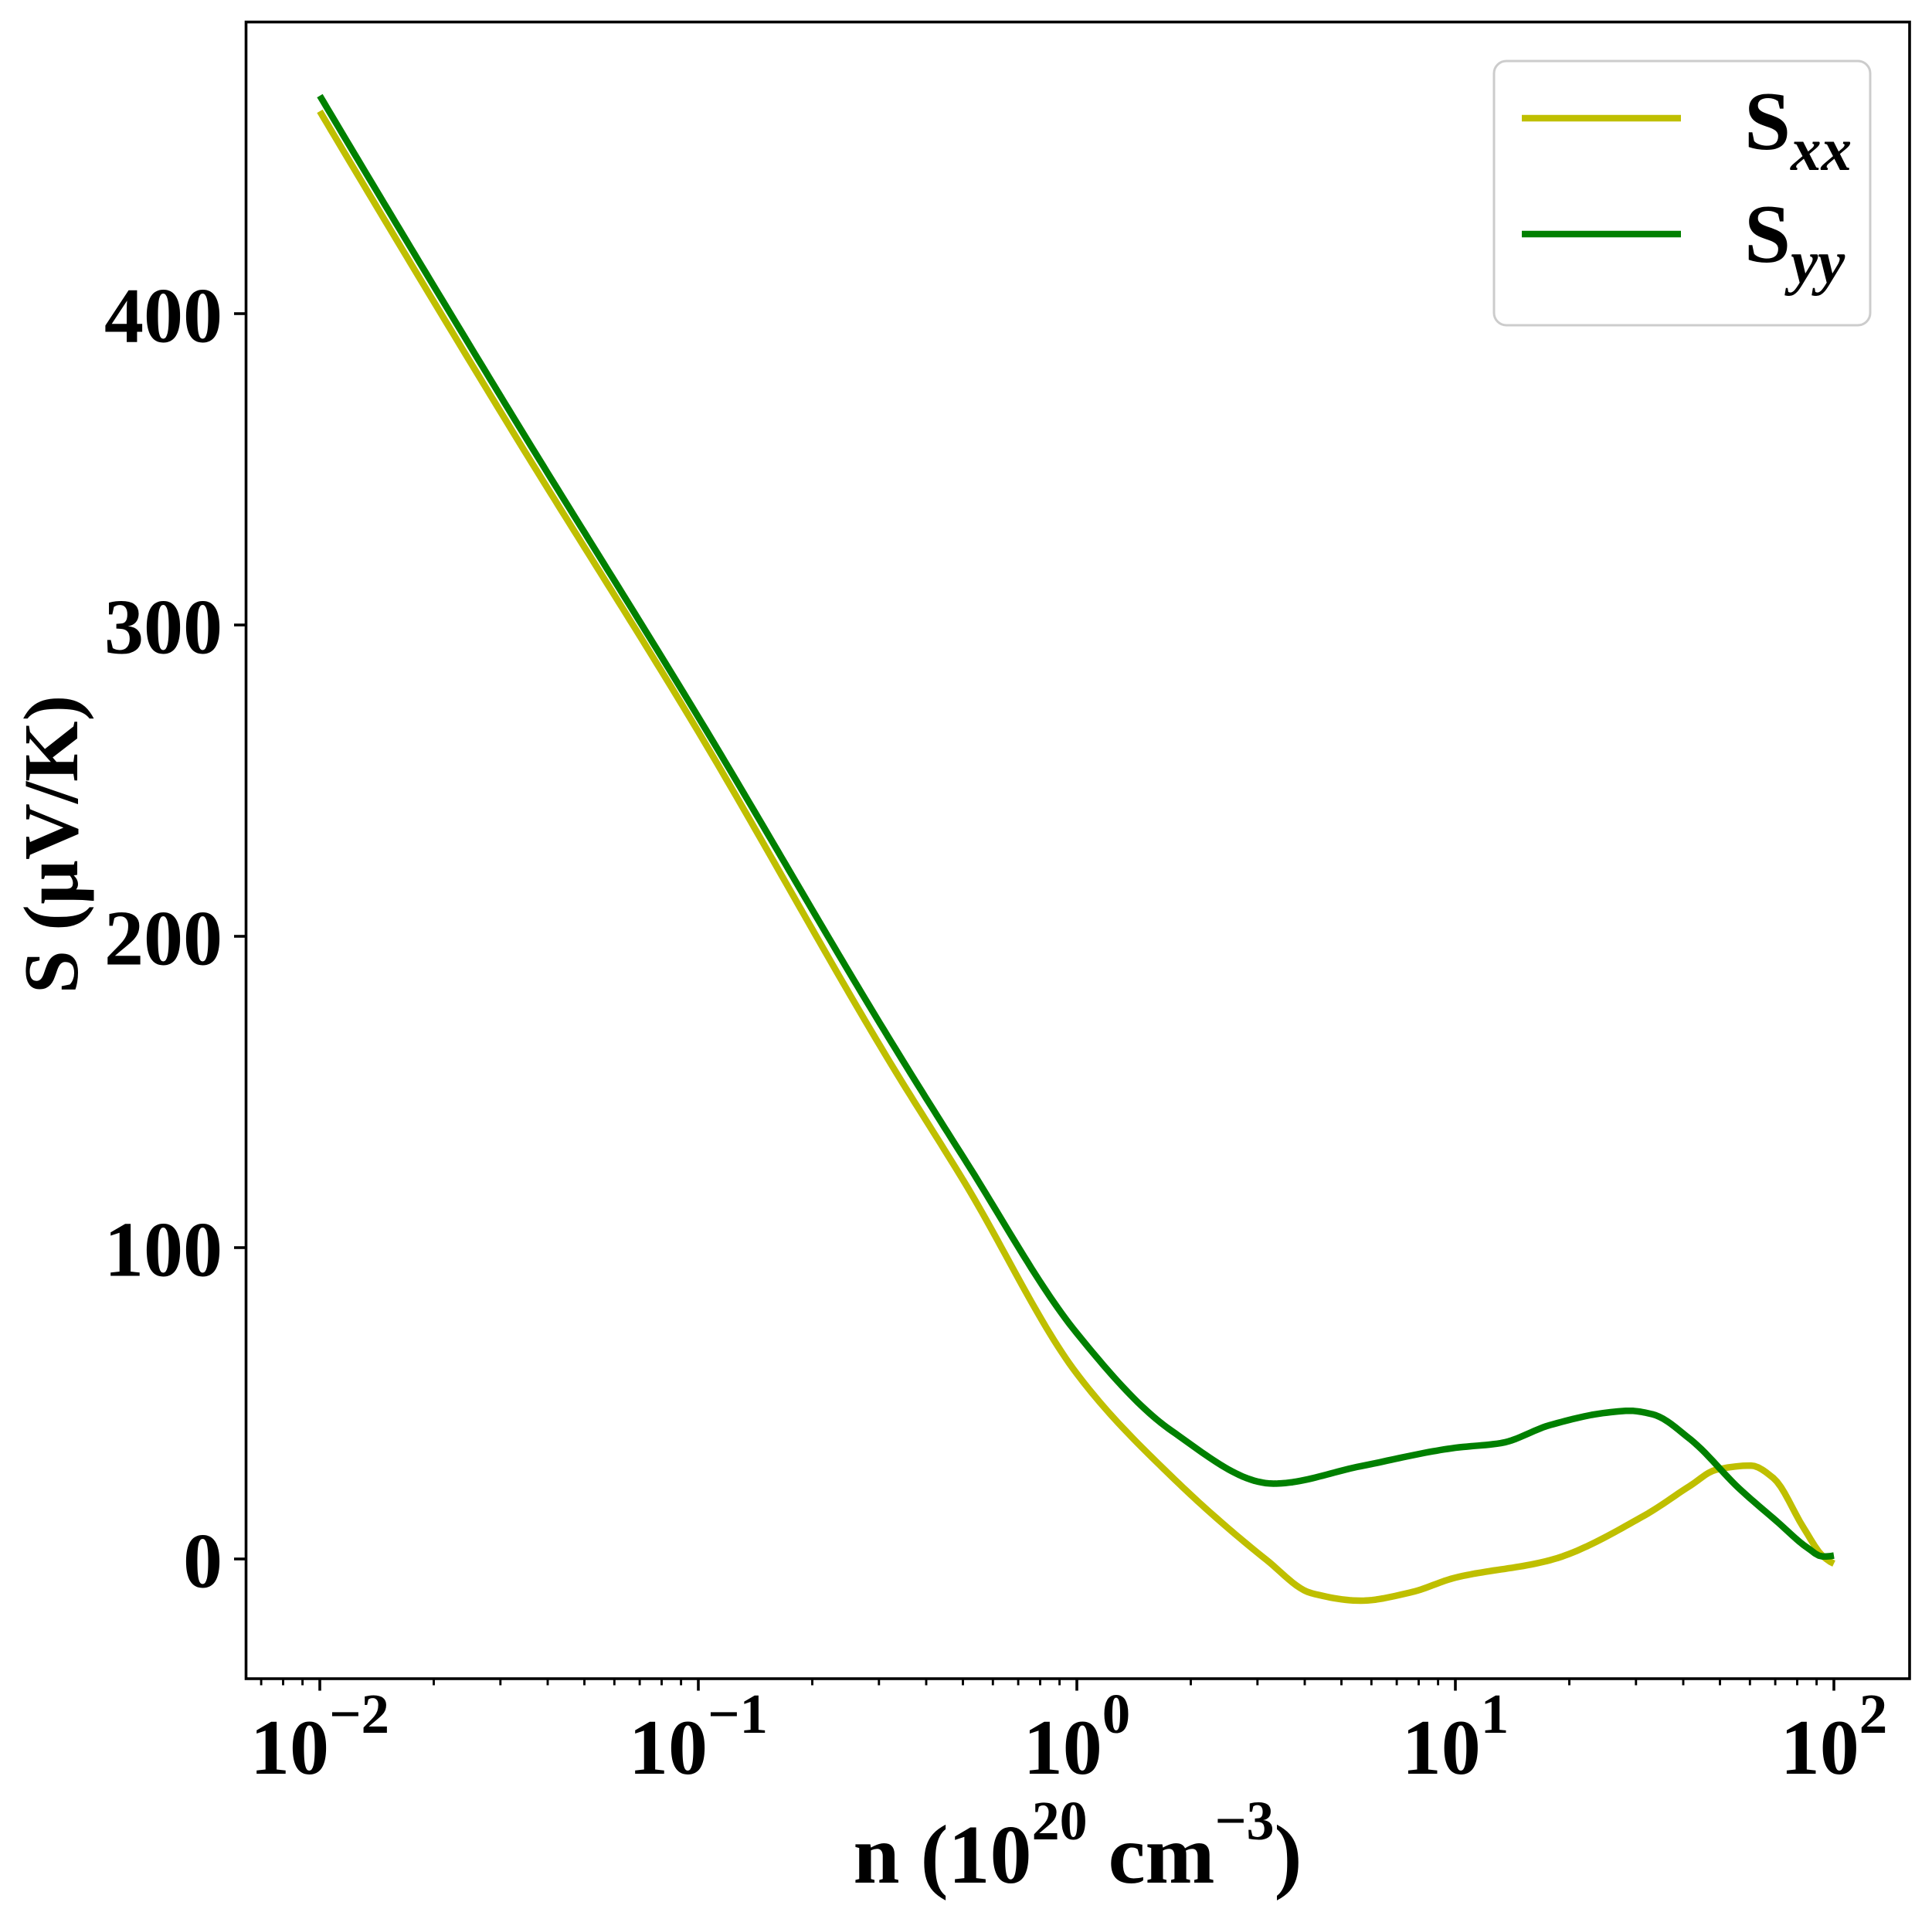 This screenshot has height=1929, width=1932. Describe the element at coordinates (163, 627) in the screenshot. I see `svg-text: 300` at that location.